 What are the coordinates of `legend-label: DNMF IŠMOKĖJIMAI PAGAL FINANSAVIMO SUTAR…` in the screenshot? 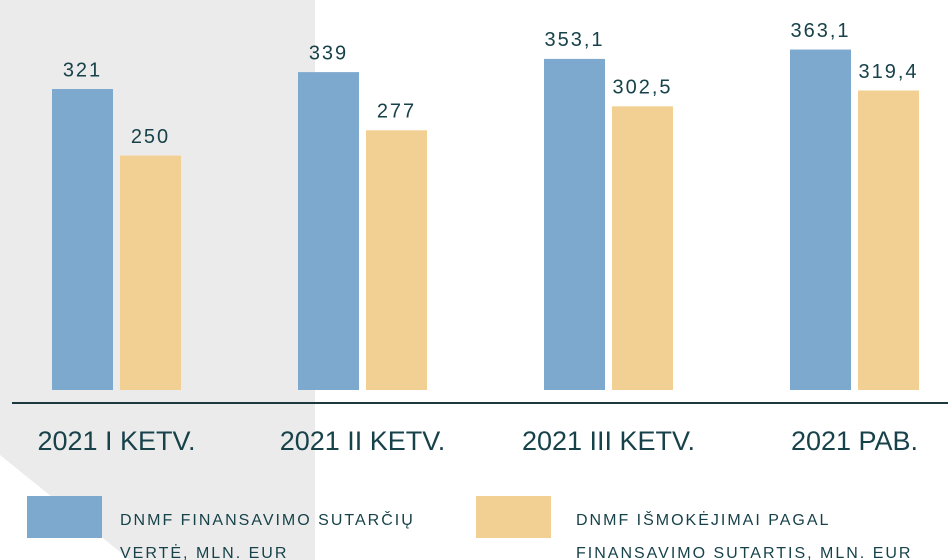 It's located at (744, 536).